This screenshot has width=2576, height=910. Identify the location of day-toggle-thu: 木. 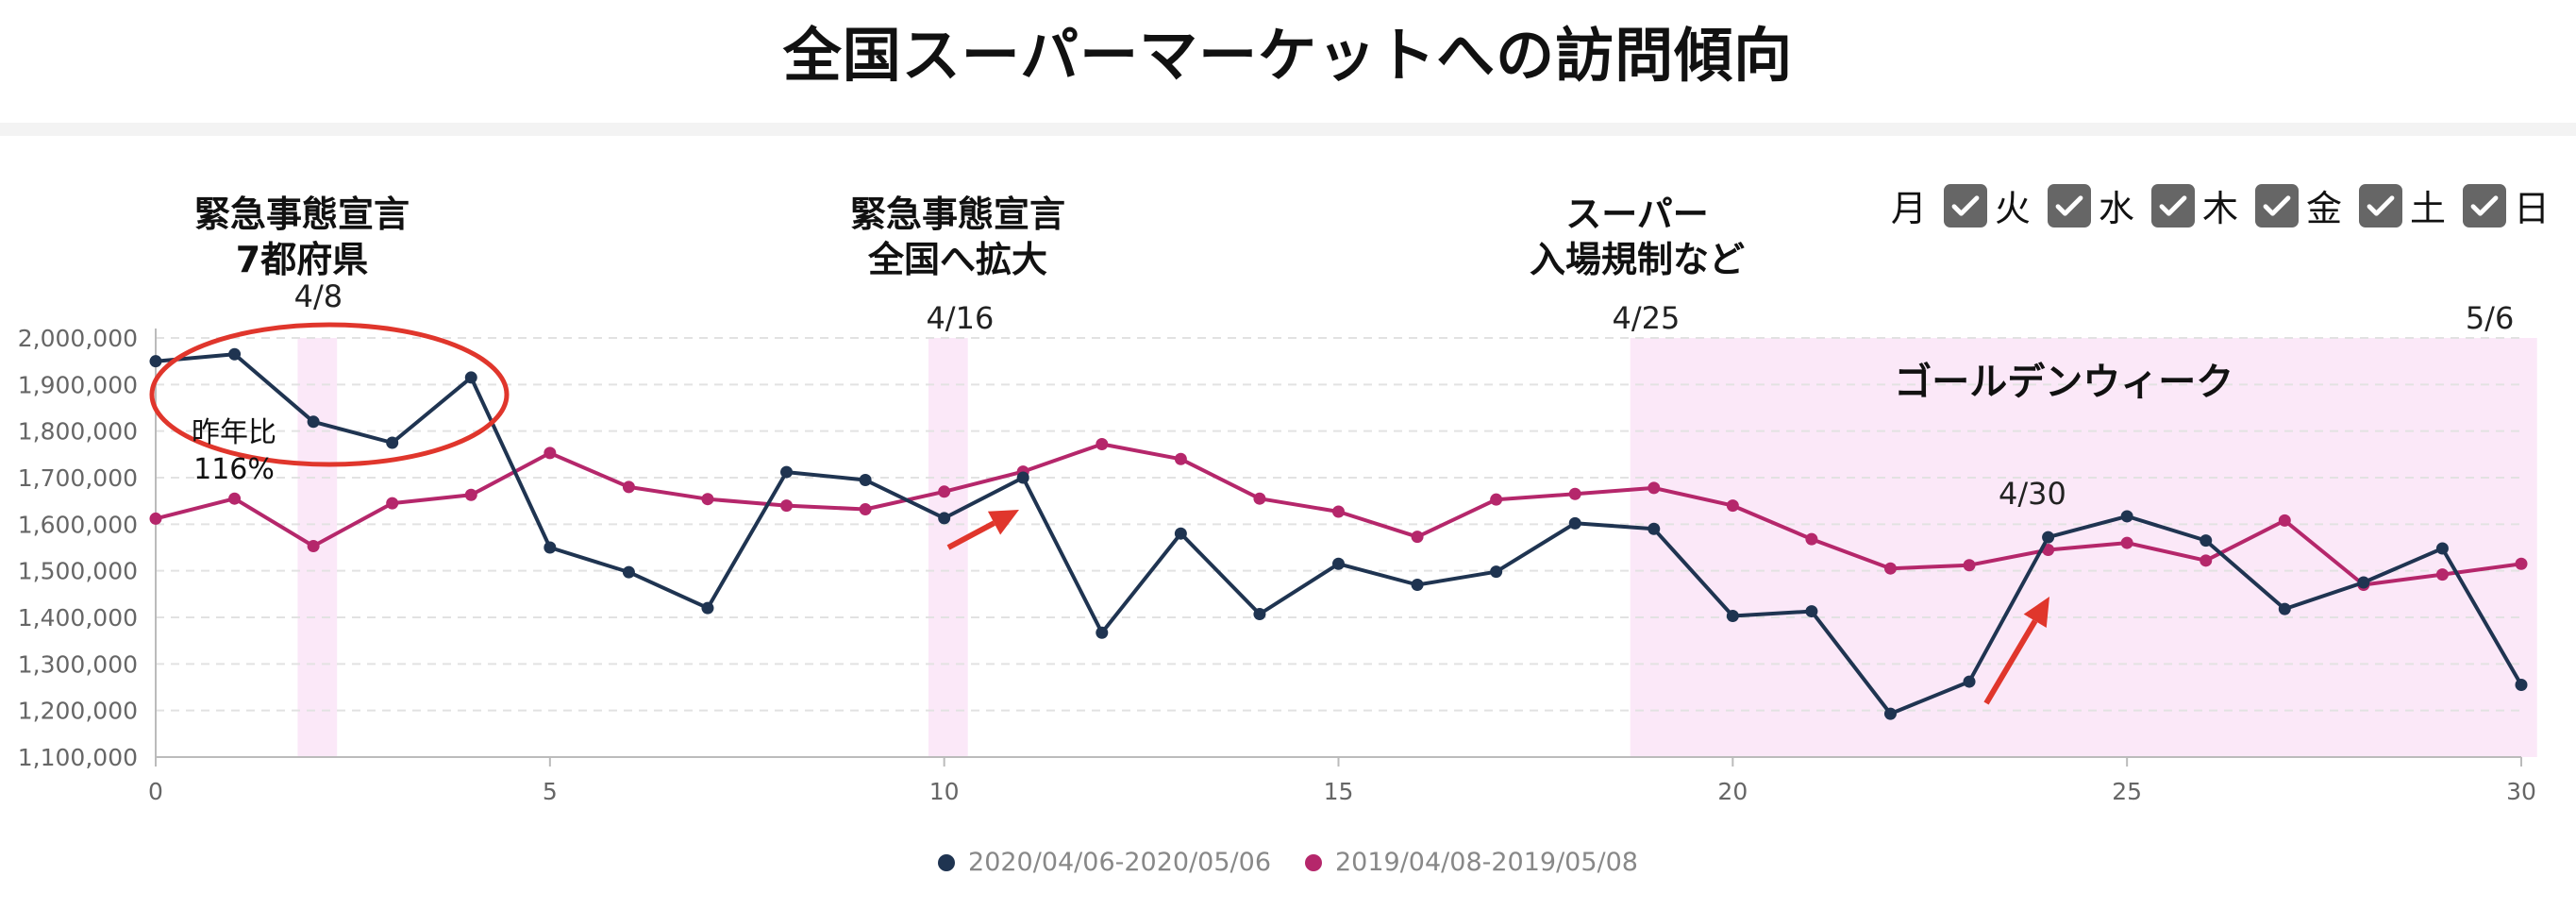
(2194, 205).